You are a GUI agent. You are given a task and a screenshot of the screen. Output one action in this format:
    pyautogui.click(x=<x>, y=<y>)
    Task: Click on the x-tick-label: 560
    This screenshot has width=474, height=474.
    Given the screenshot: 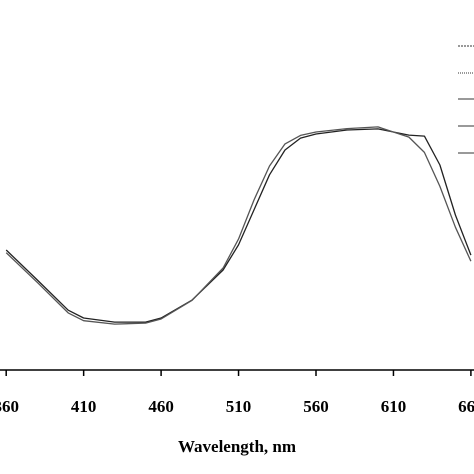 What is the action you would take?
    pyautogui.click(x=316, y=406)
    